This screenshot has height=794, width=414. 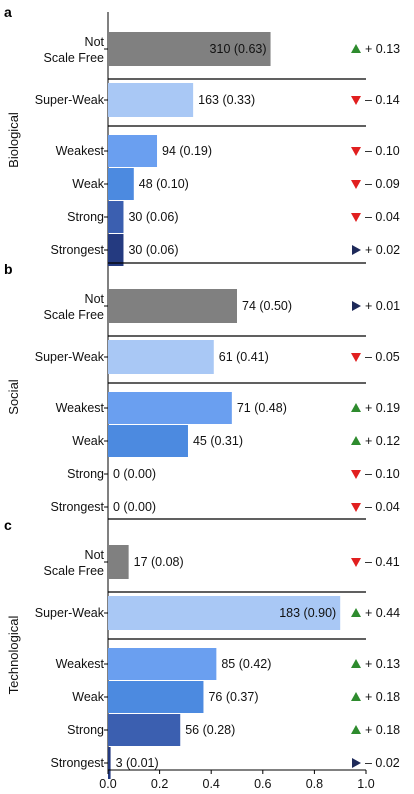 I want to click on value-label: 76 (0.37), so click(x=233, y=697).